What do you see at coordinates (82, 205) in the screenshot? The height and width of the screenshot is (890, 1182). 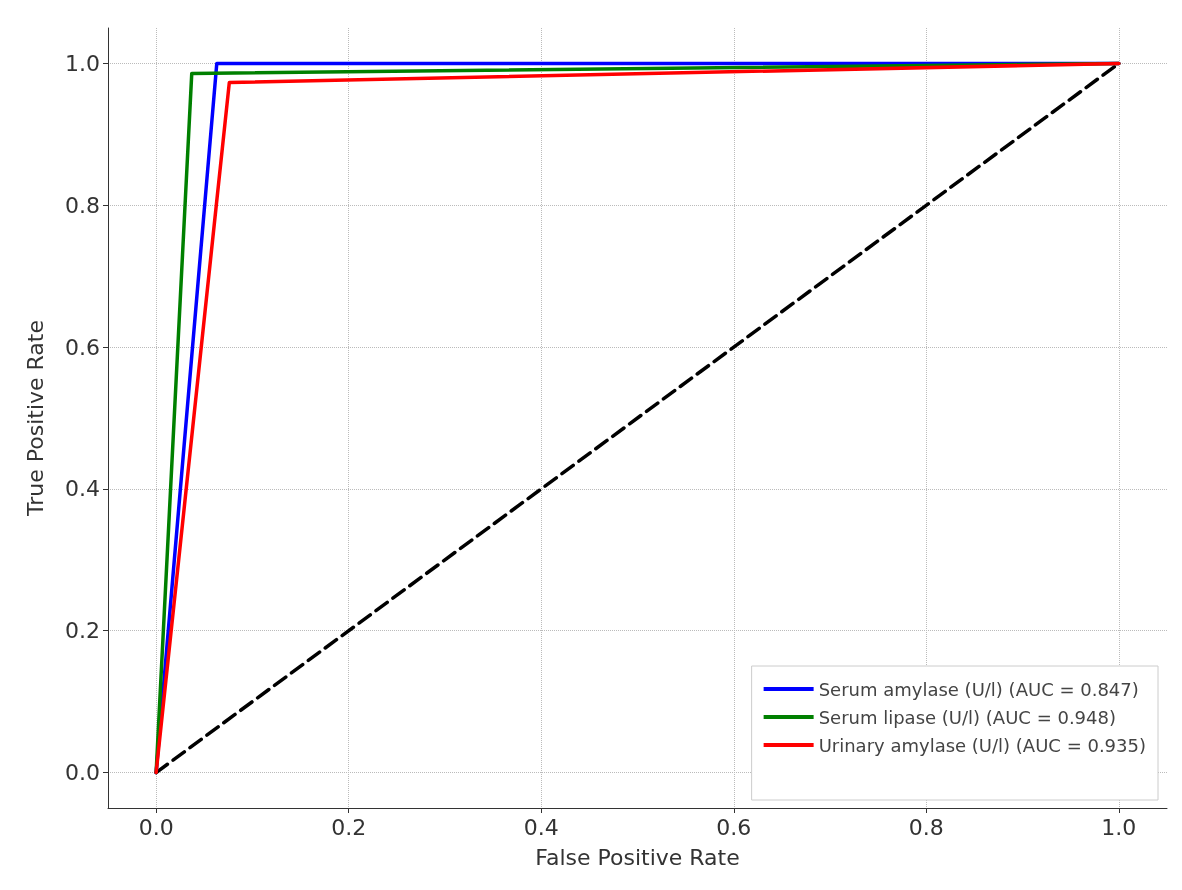 I see `y-tick-label: 0.8` at bounding box center [82, 205].